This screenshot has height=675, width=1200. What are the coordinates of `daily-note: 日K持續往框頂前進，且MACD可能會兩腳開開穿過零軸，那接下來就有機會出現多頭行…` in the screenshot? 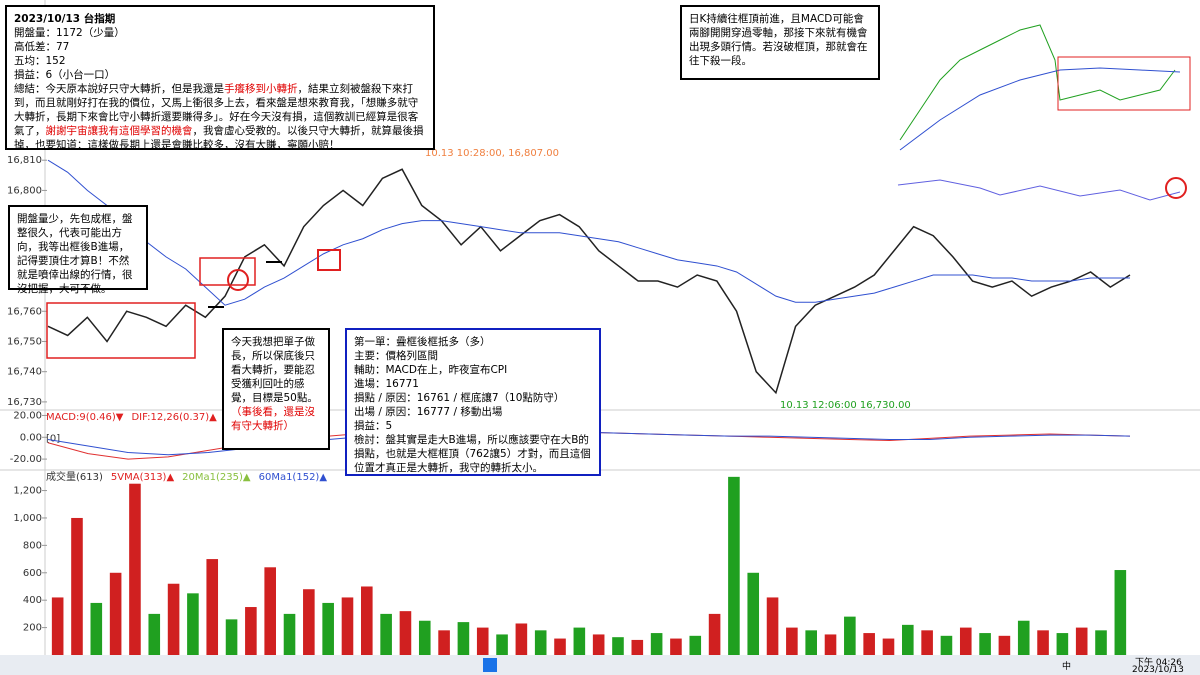 It's located at (780, 42).